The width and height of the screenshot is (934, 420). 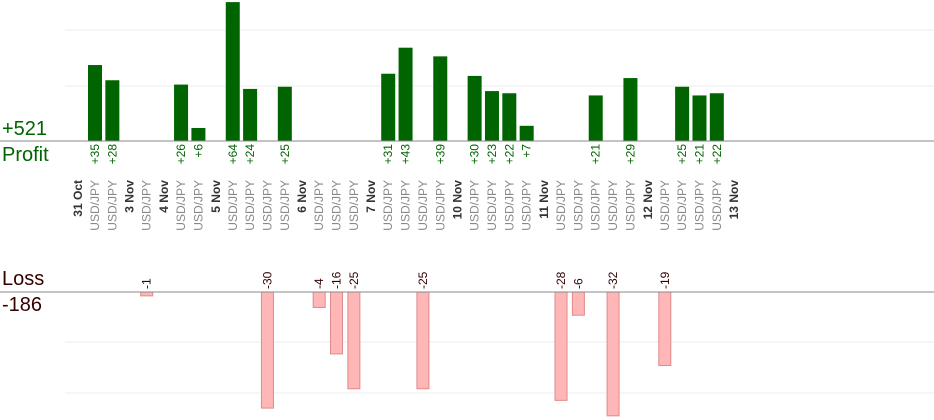 What do you see at coordinates (164, 196) in the screenshot?
I see `date-label: 4 Nov` at bounding box center [164, 196].